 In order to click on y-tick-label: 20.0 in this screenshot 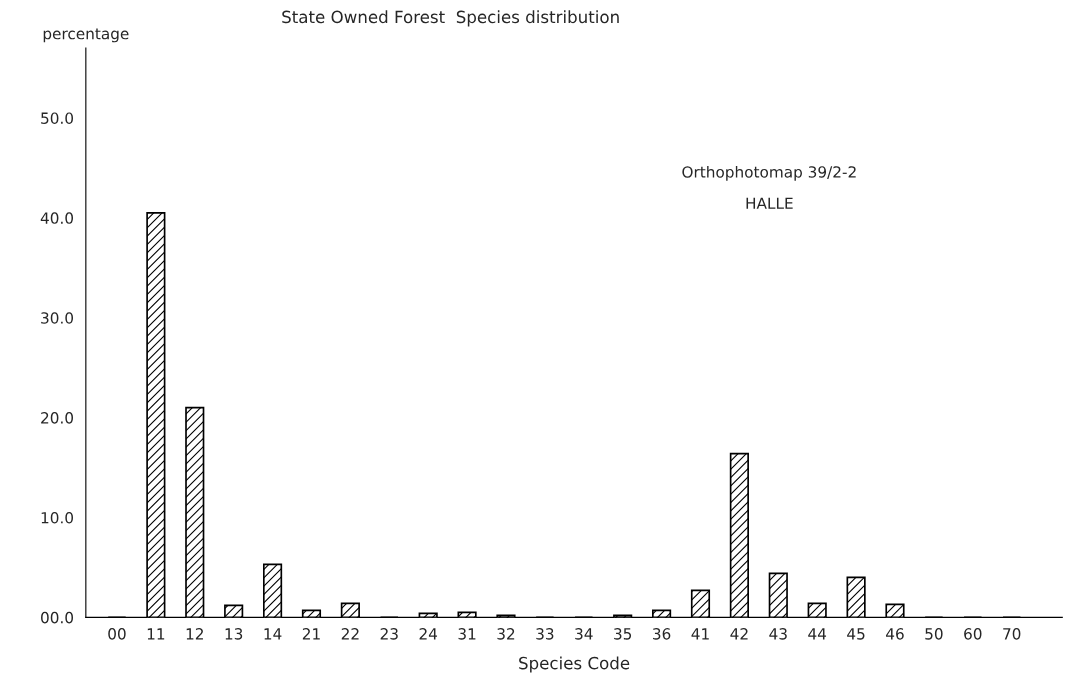, I will do `click(57, 418)`.